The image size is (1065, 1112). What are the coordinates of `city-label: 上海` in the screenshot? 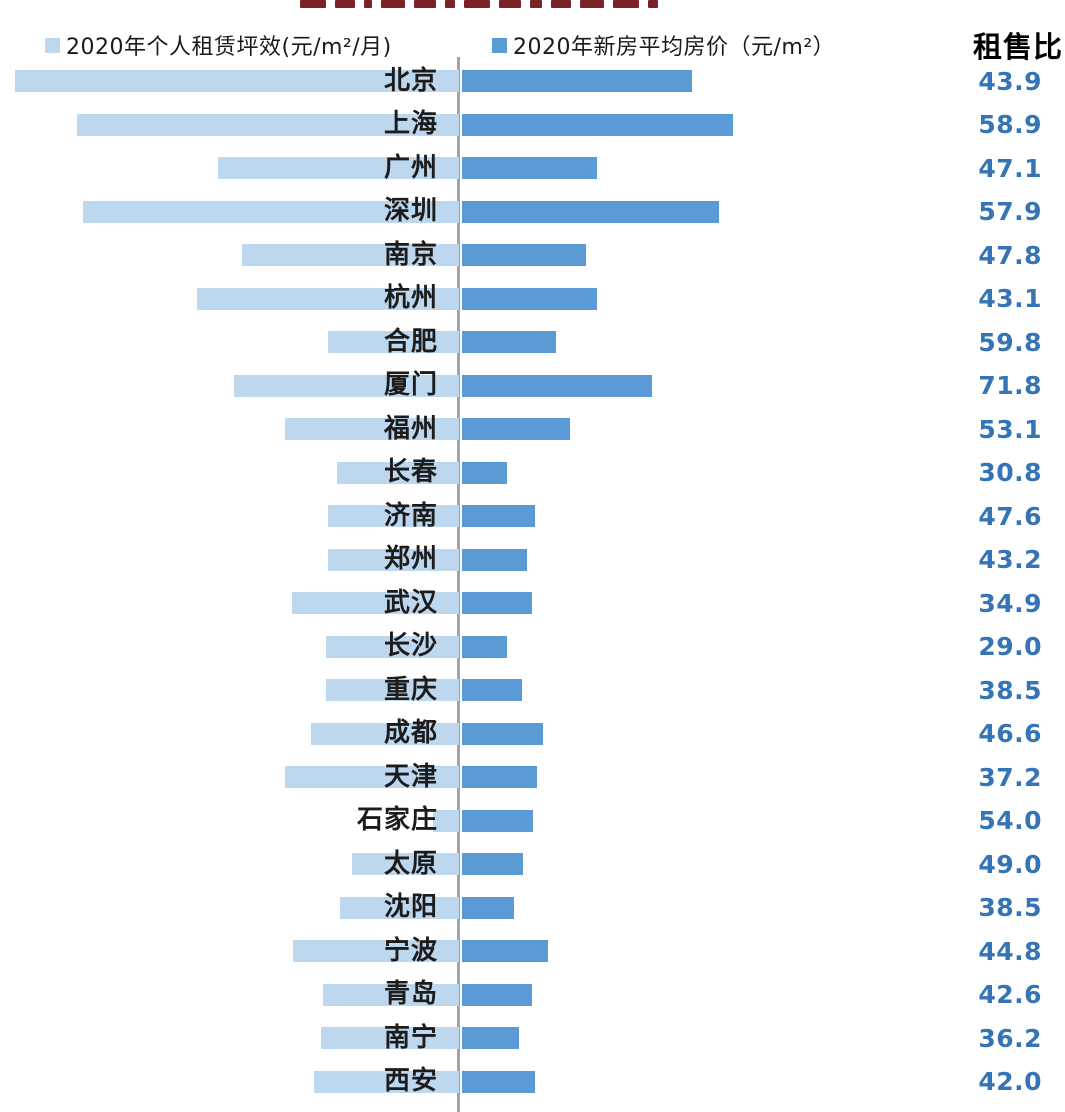 It's located at (410, 124).